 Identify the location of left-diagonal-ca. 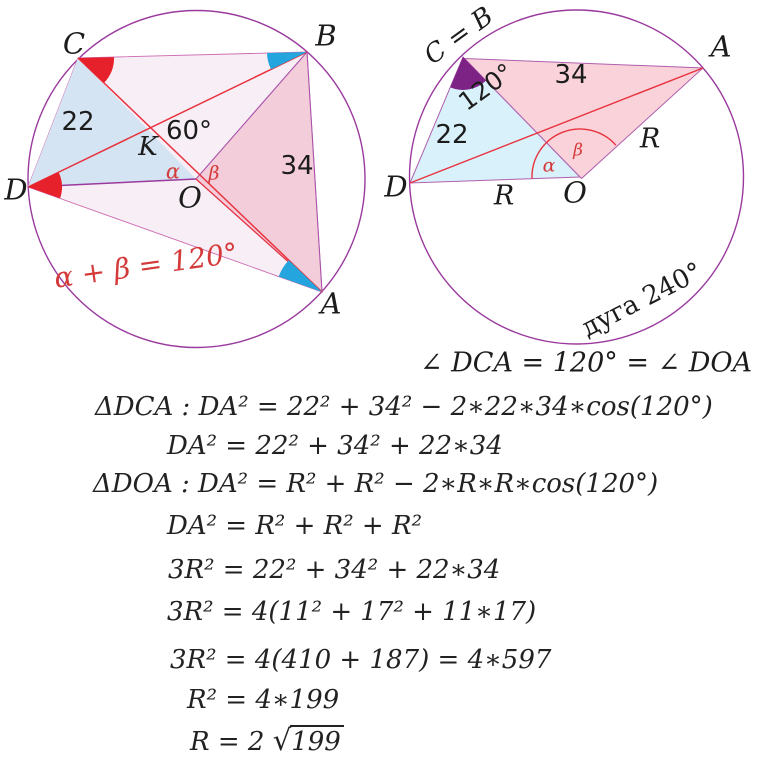
(200, 175).